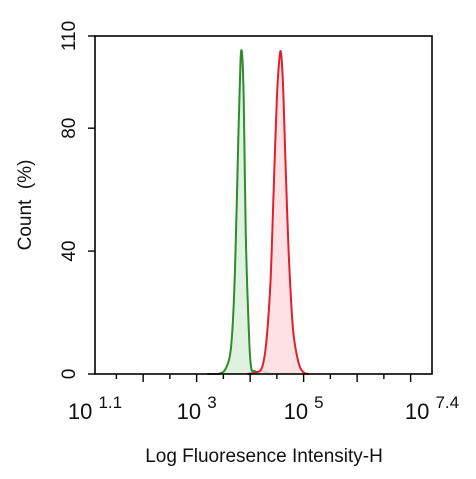 This screenshot has width=476, height=479. I want to click on y-tick-label-3: 80, so click(69, 128).